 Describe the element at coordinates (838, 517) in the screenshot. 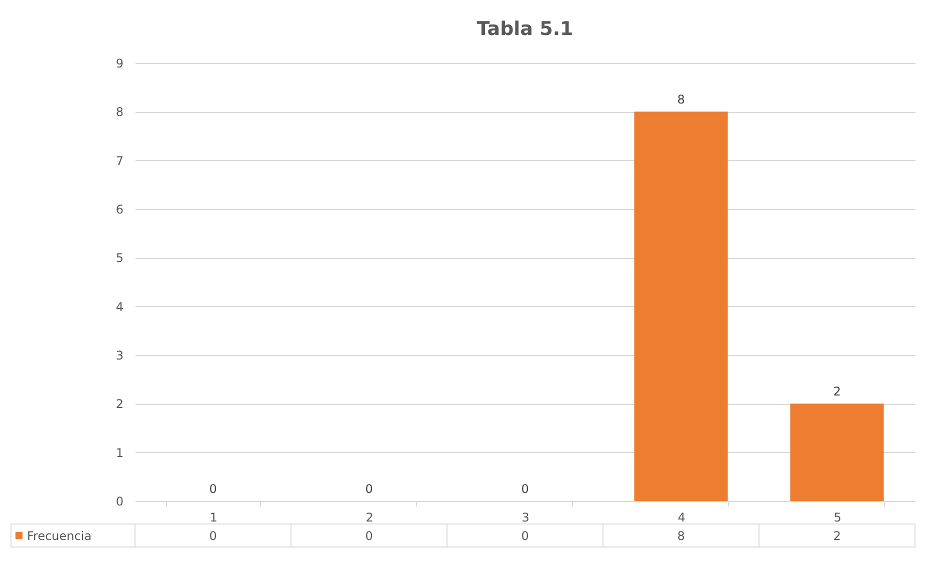

I see `x-tick-label: 5` at that location.